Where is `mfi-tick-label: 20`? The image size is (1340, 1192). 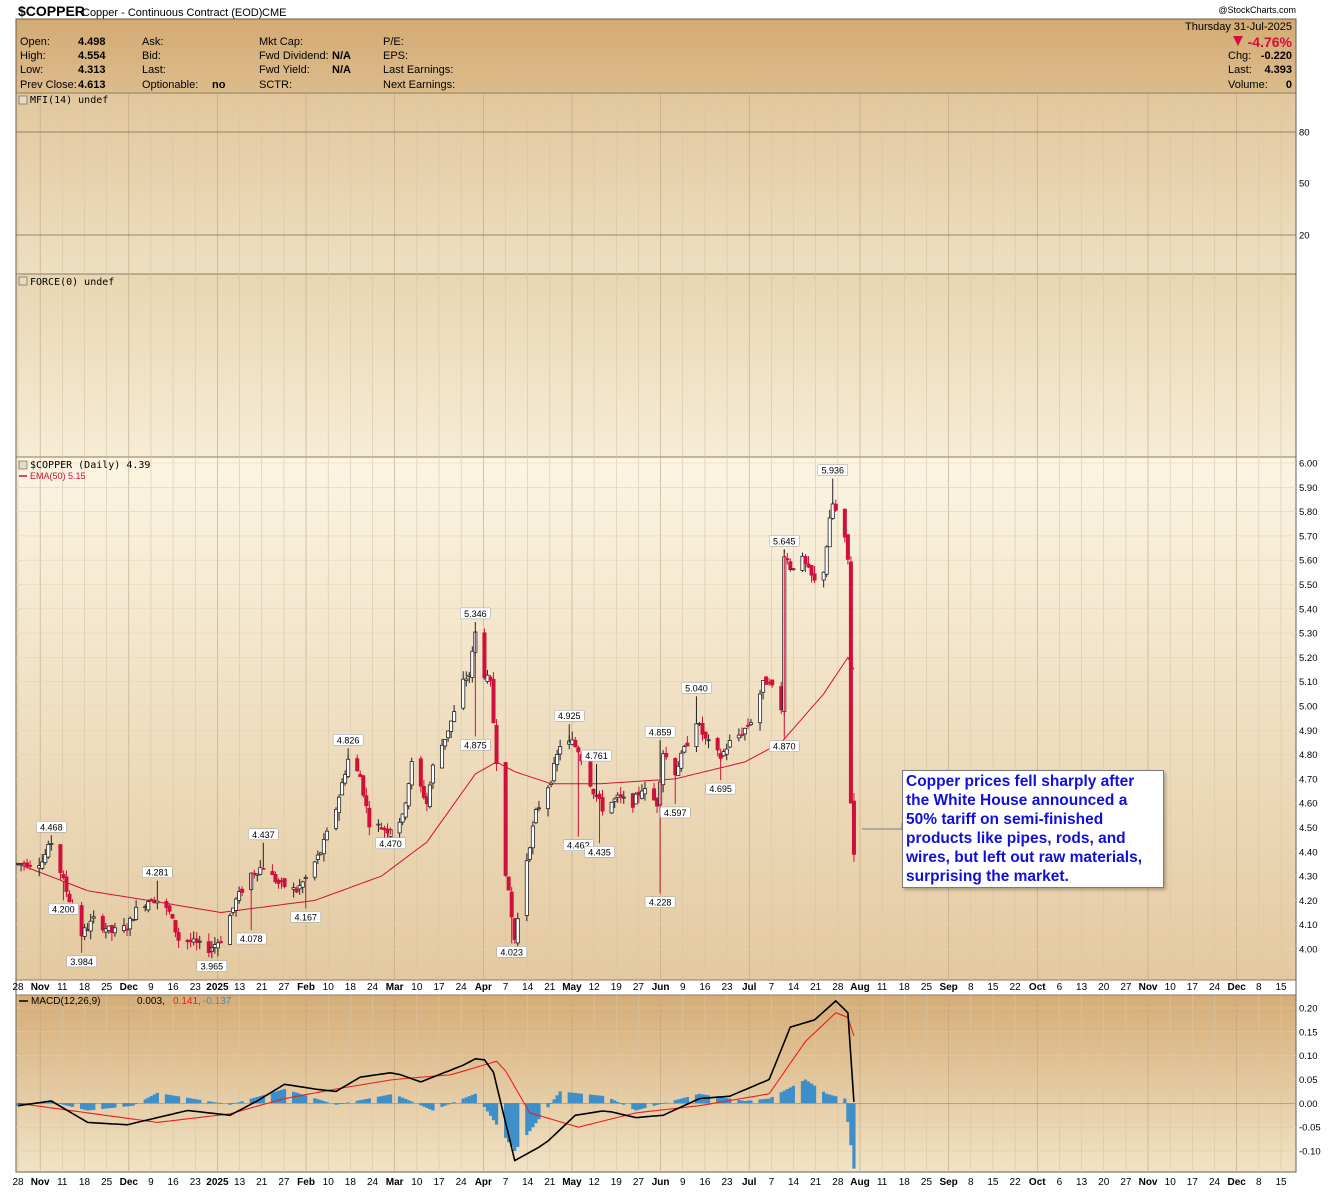 mfi-tick-label: 20 is located at coordinates (1304, 236).